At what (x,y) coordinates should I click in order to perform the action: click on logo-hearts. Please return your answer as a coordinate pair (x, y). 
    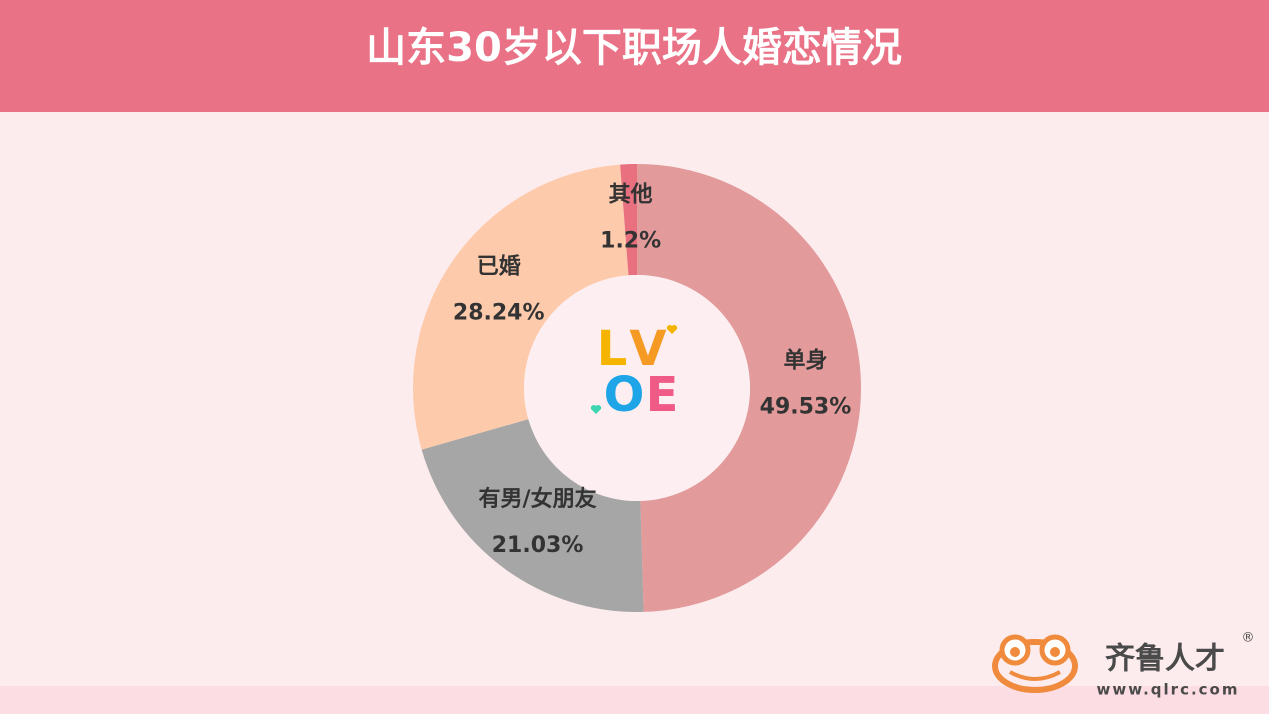
    Looking at the image, I should click on (634, 369).